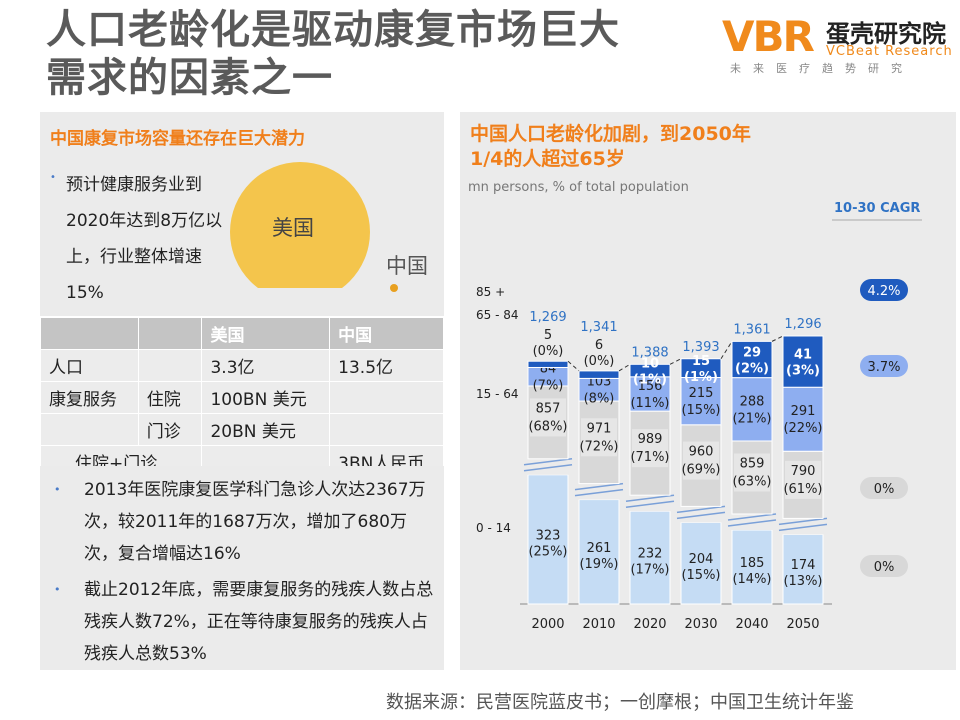 The width and height of the screenshot is (960, 720). I want to click on bar-total-label: 1,296, so click(802, 324).